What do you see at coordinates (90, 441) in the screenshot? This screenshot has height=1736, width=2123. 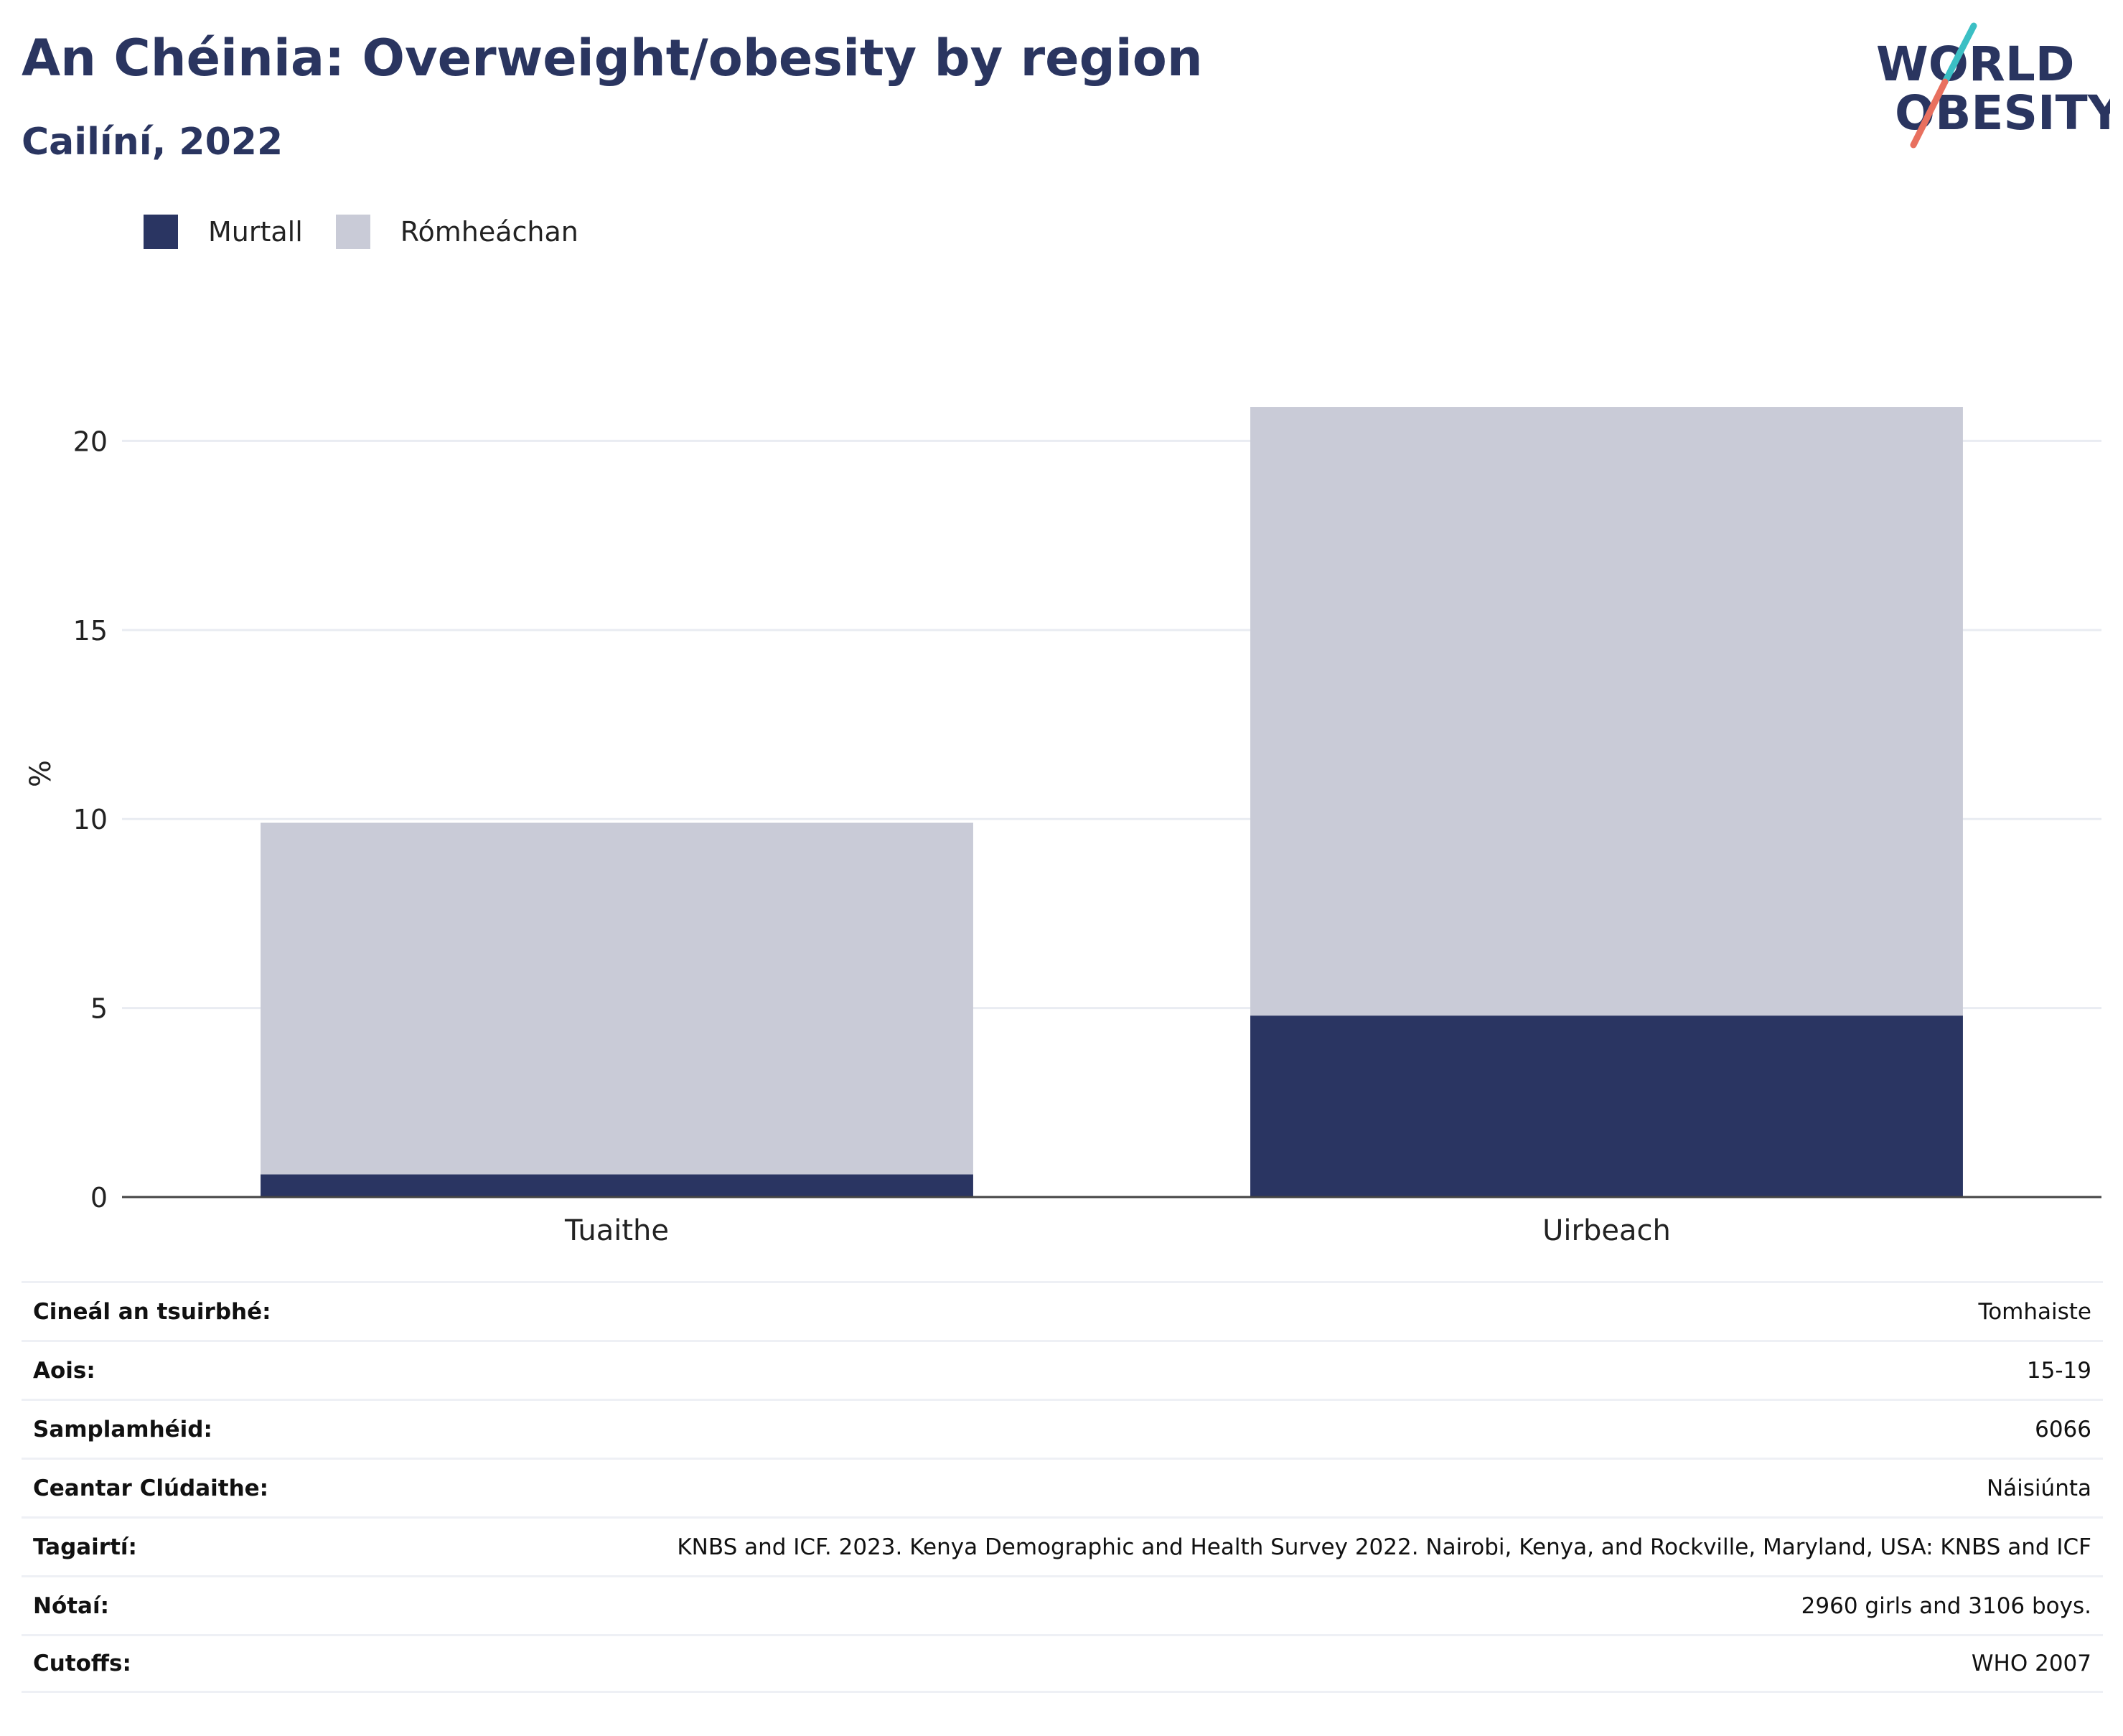 I see `y-tick-label: 20` at bounding box center [90, 441].